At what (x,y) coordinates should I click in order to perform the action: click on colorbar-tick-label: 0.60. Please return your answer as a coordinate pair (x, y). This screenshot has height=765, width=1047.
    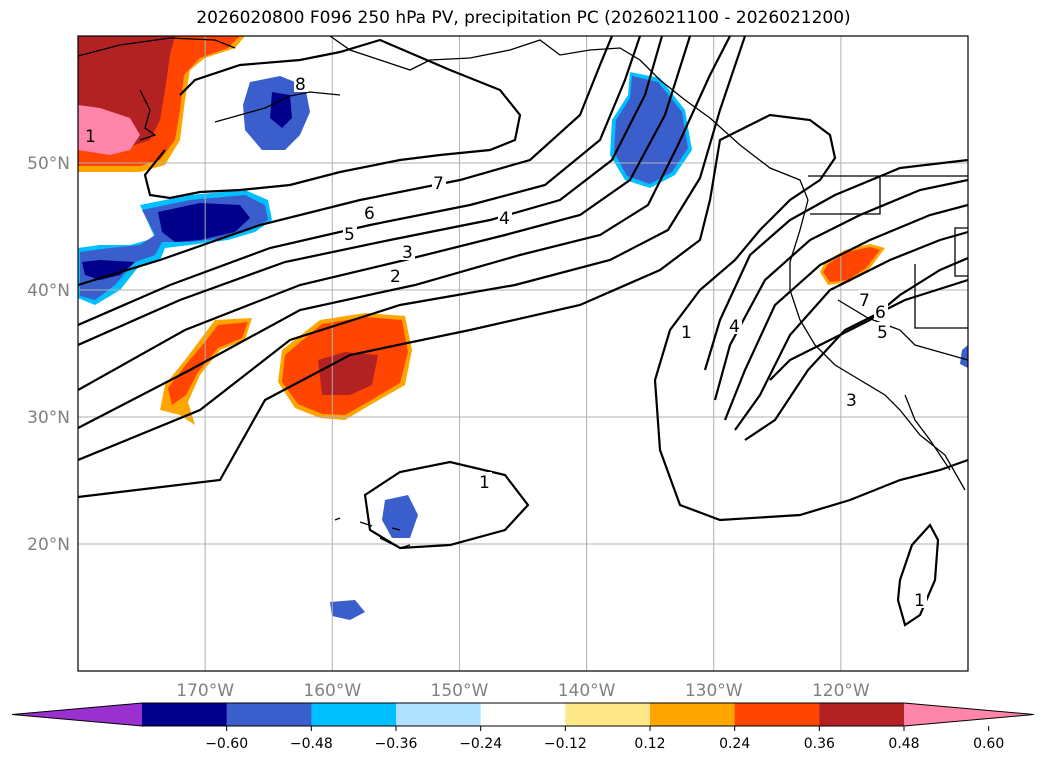
    Looking at the image, I should click on (988, 744).